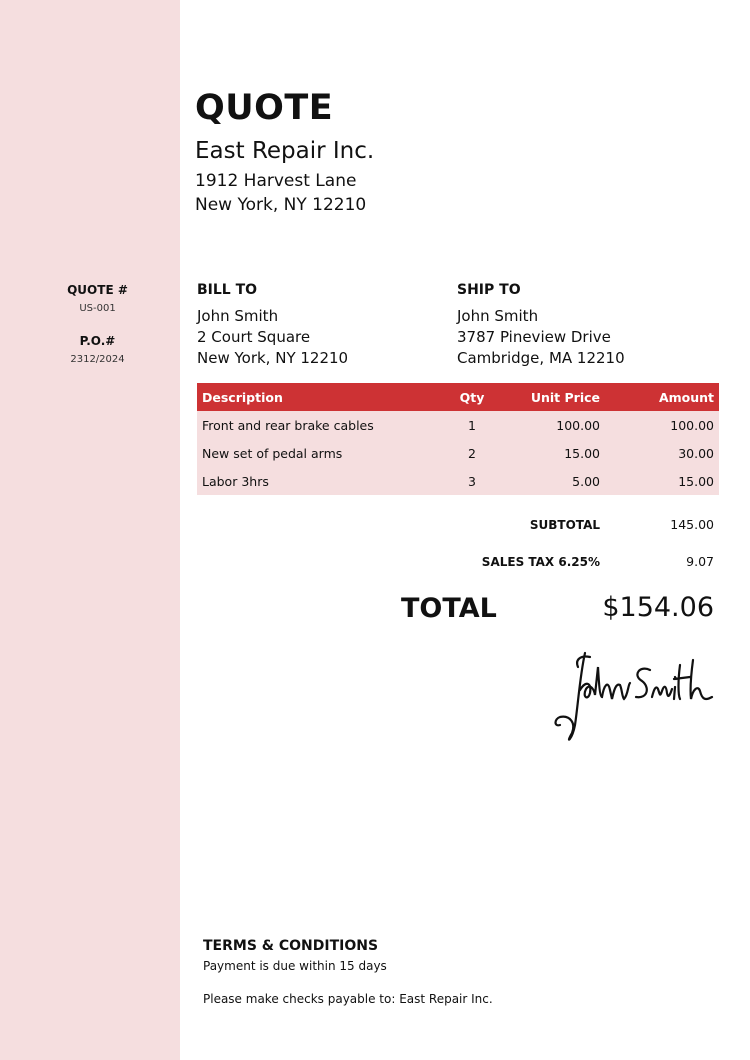 The height and width of the screenshot is (1060, 750). What do you see at coordinates (319, 397) in the screenshot?
I see `column-header-description: Description` at bounding box center [319, 397].